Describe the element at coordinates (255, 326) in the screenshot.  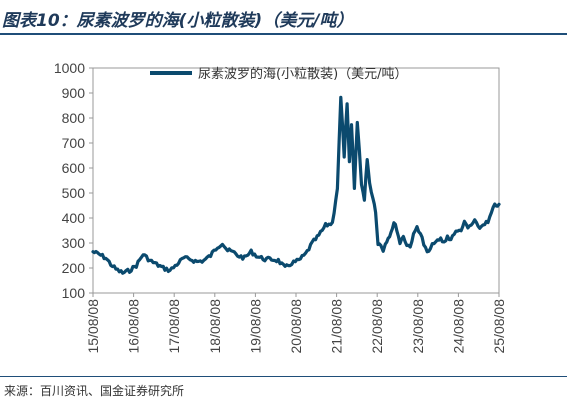
I see `x-tick-label: 19/08/08` at that location.